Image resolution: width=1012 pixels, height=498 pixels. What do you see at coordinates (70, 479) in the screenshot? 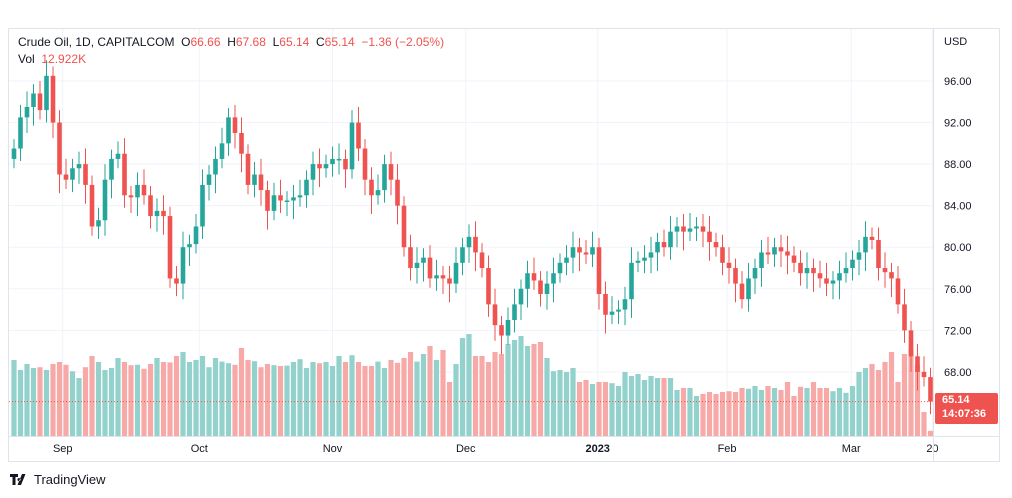
I see `tradingview-label: TradingView` at bounding box center [70, 479].